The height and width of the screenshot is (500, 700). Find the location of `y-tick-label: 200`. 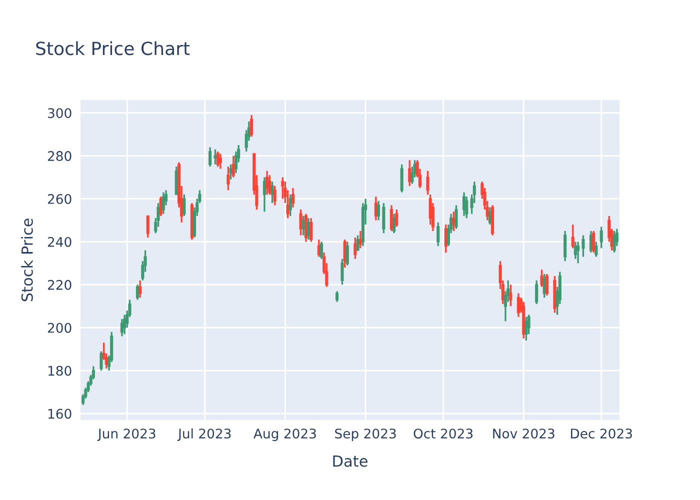

y-tick-label: 200 is located at coordinates (60, 327).